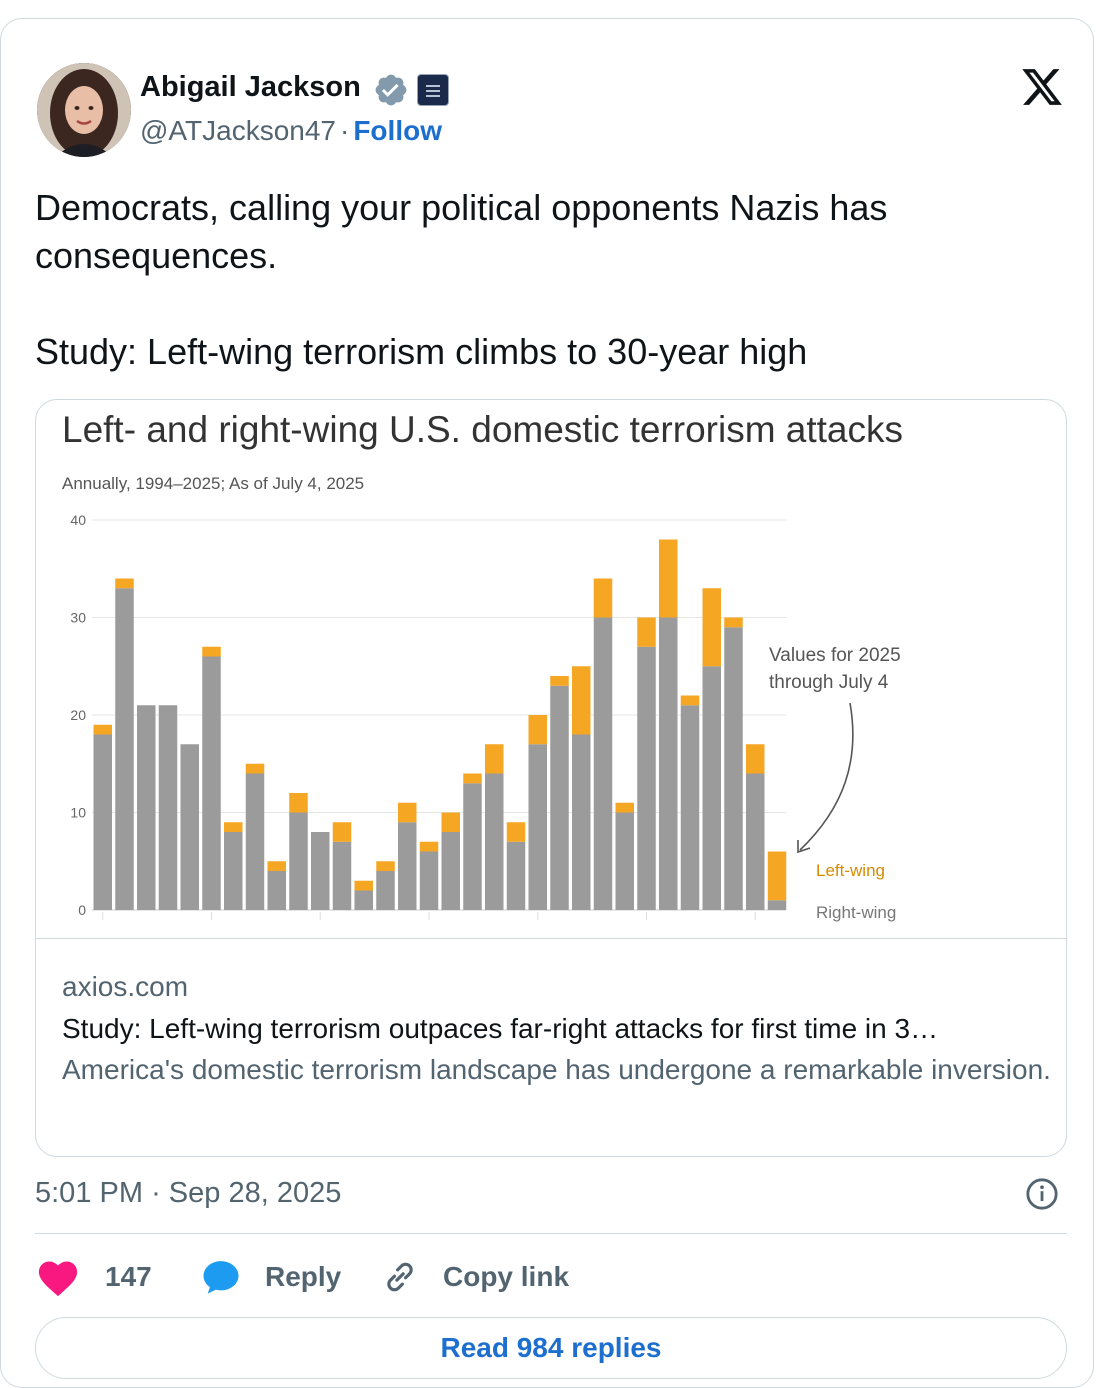  Describe the element at coordinates (78, 520) in the screenshot. I see `y-tick-label: 40` at that location.